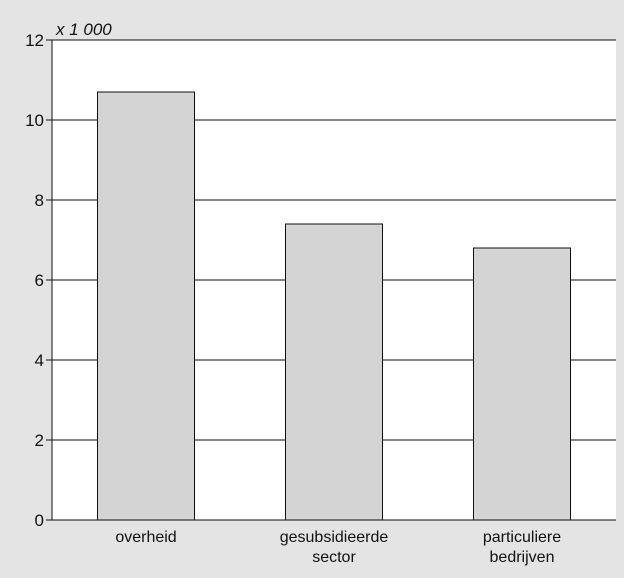 This screenshot has width=624, height=578. I want to click on x-tick-label: sector, so click(334, 557).